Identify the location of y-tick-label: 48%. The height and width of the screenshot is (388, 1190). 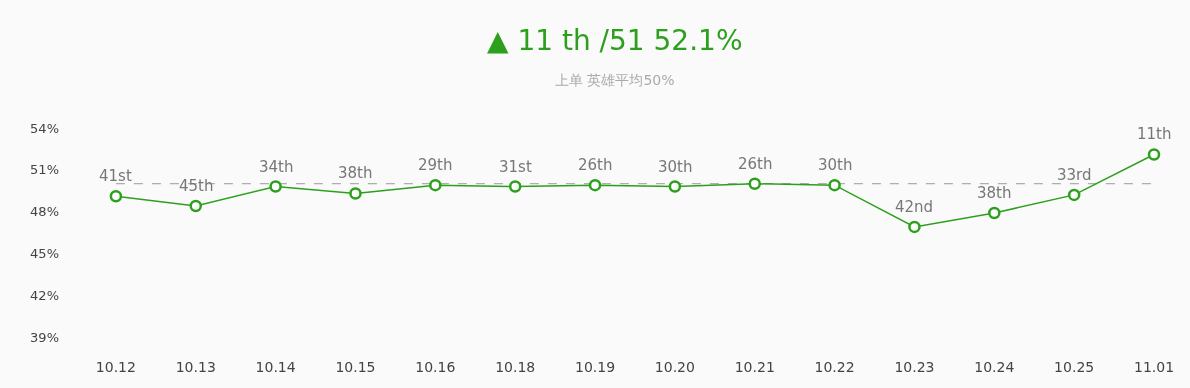
(44, 212).